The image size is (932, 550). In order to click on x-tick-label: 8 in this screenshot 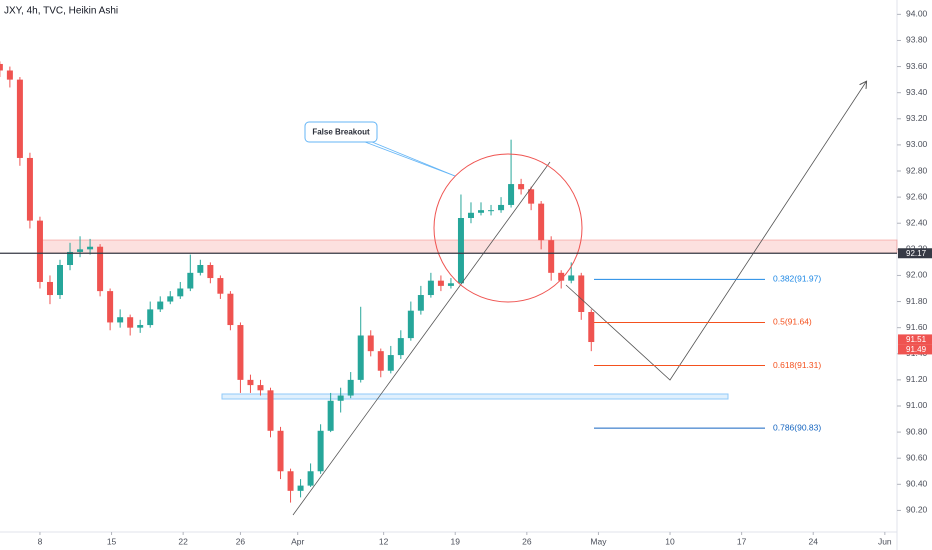, I will do `click(40, 541)`.